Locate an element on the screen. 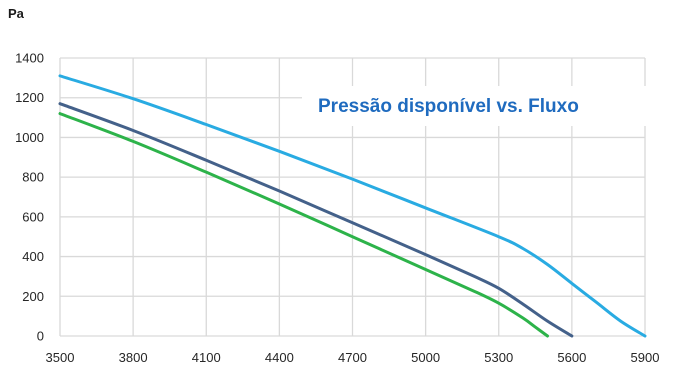 Image resolution: width=691 pixels, height=376 pixels. x-tick-label: 4700 is located at coordinates (352, 357).